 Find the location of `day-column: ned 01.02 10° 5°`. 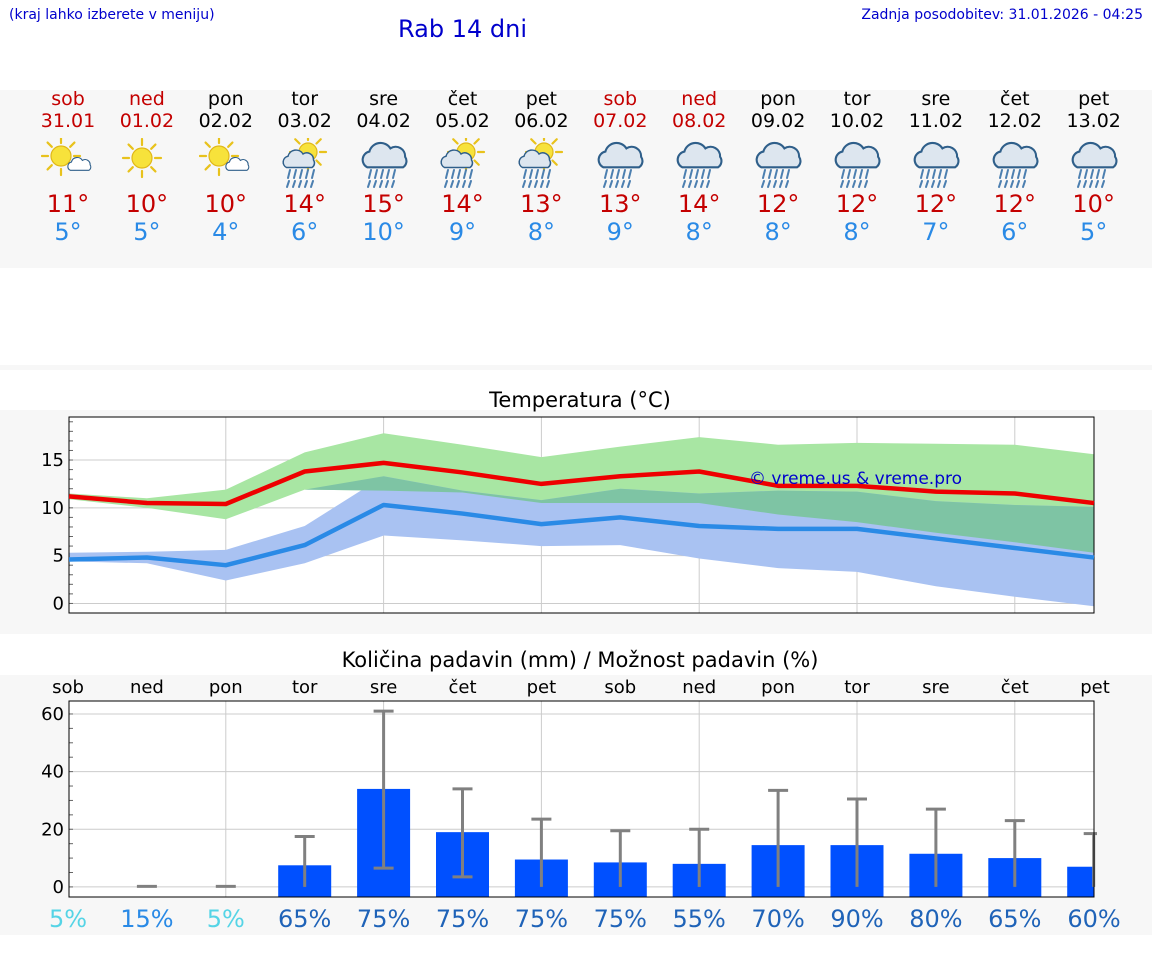

day-column: ned 01.02 10° 5° is located at coordinates (146, 167).